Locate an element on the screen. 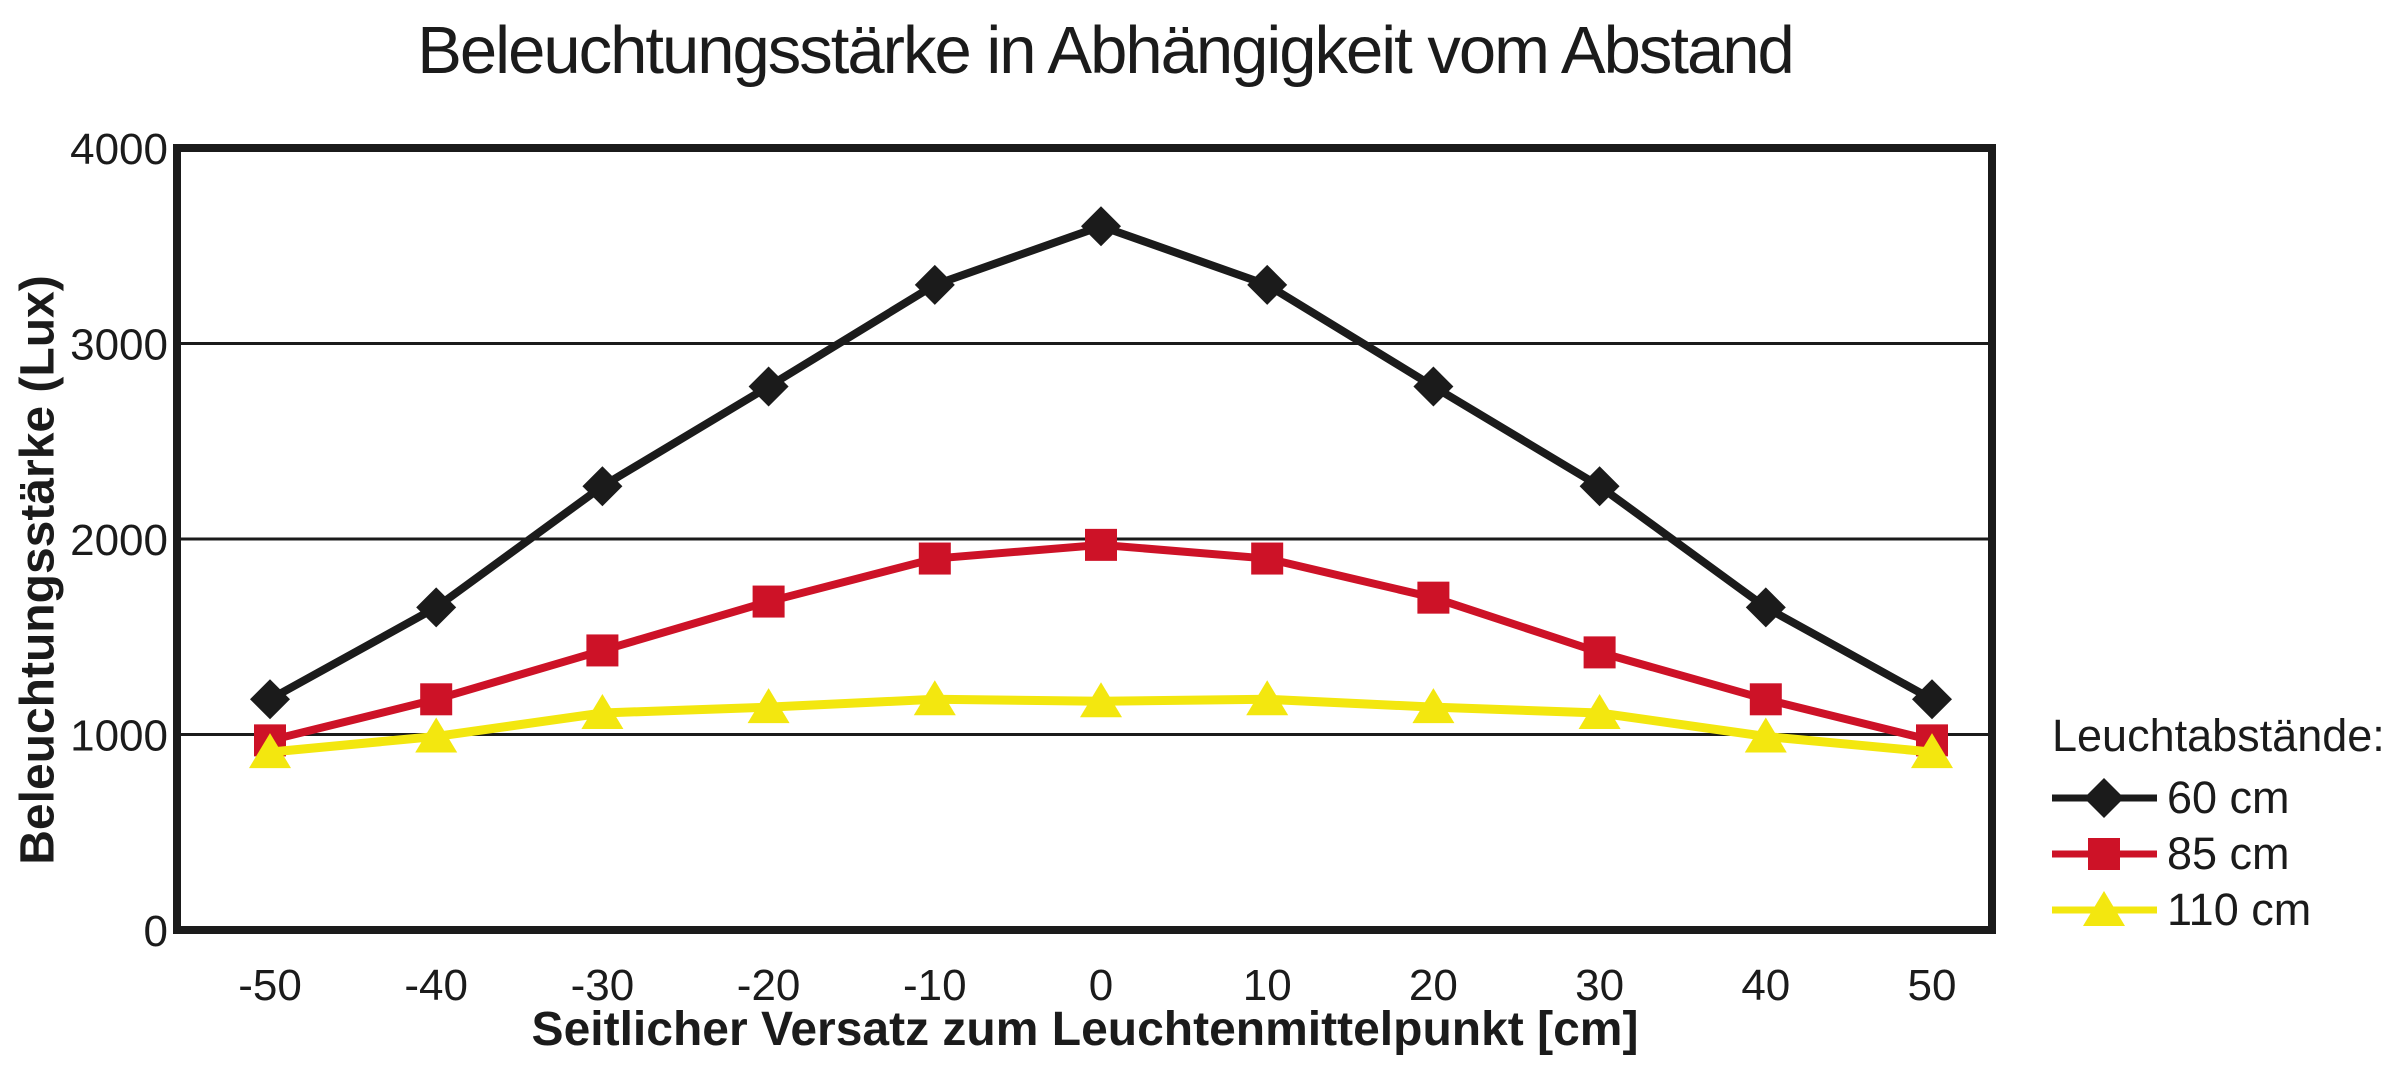 This screenshot has width=2386, height=1072. diamond-icon is located at coordinates (2104, 798).